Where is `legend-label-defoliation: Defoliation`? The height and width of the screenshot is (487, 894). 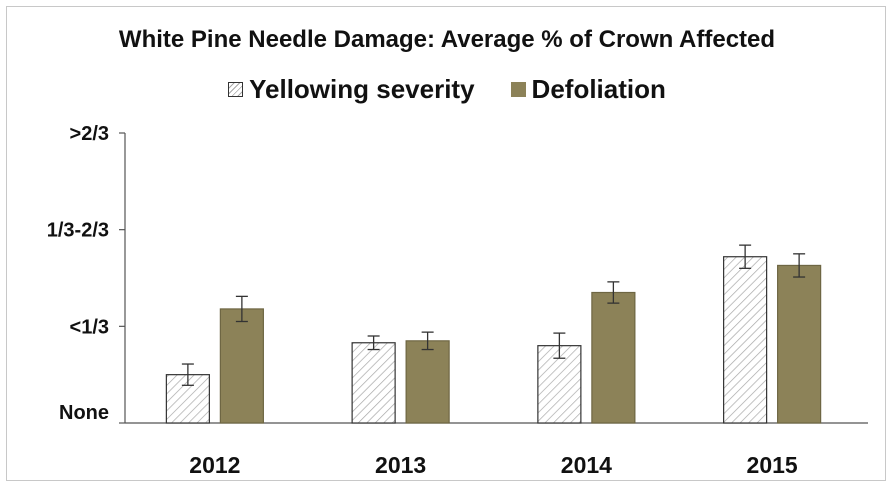
legend-label-defoliation: Defoliation is located at coordinates (598, 89).